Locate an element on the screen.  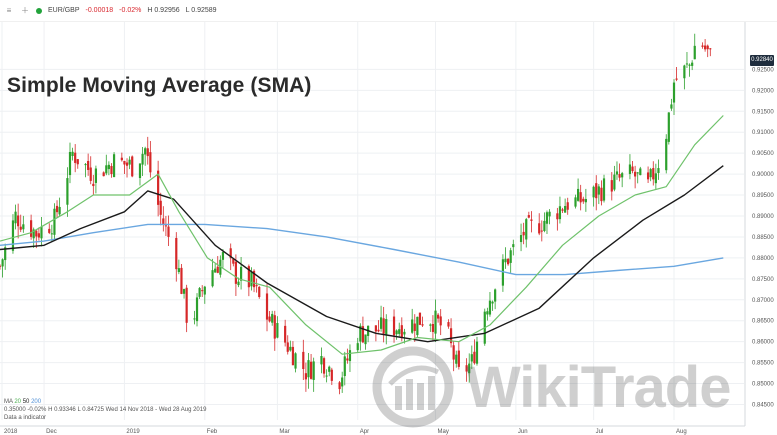
y-tick-label: 0.90500 is located at coordinates (763, 154).